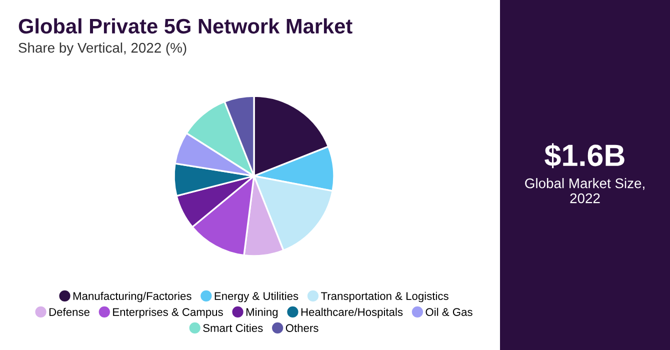 This screenshot has height=350, width=670. What do you see at coordinates (262, 313) in the screenshot?
I see `legend-label: Mining` at bounding box center [262, 313].